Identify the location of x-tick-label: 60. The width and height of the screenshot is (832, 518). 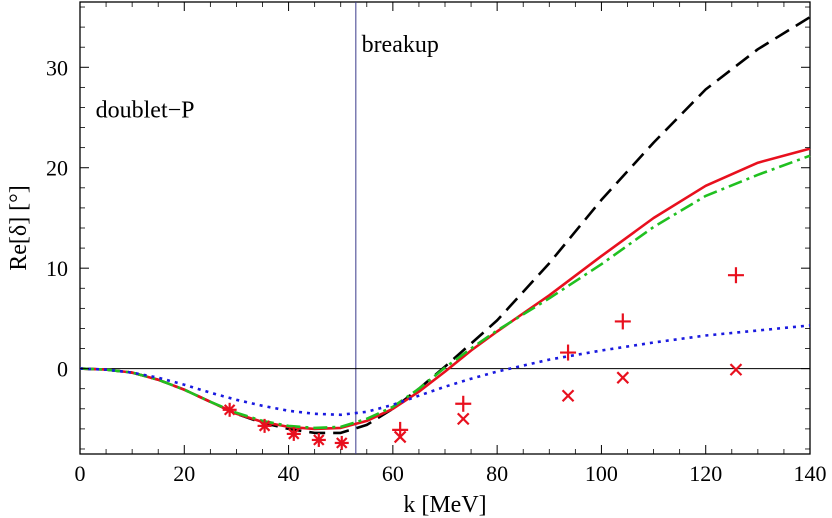
(393, 473).